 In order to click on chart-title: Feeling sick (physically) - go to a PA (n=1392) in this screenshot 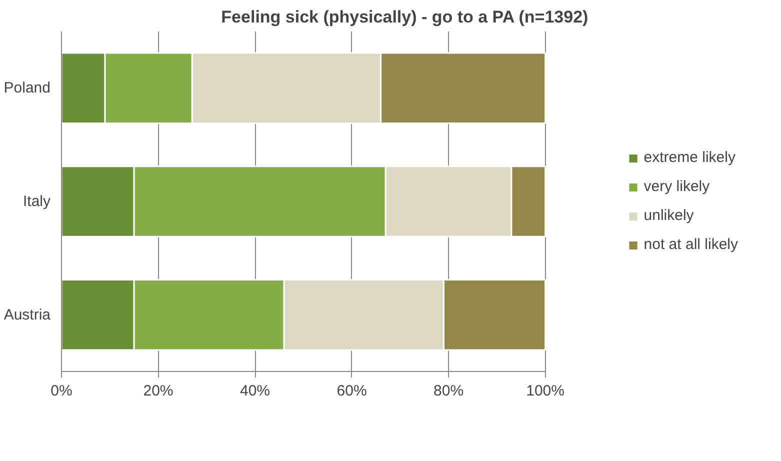, I will do `click(404, 17)`.